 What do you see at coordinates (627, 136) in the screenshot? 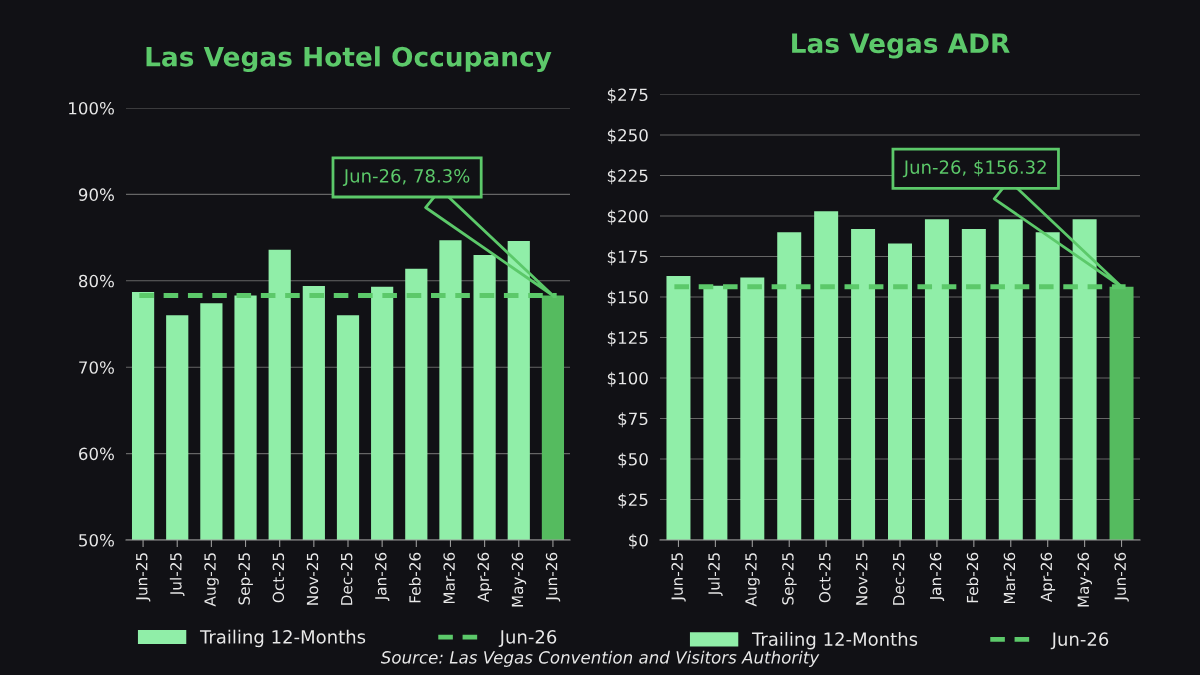
I see `y-tick-label: $250` at bounding box center [627, 136].